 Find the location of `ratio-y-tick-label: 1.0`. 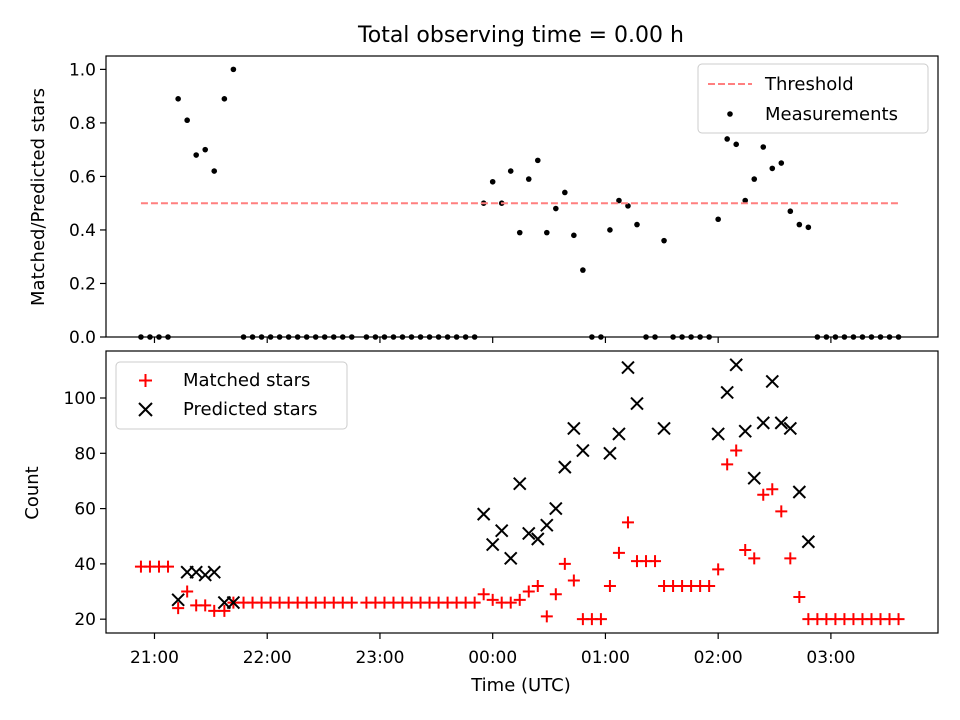

ratio-y-tick-label: 1.0 is located at coordinates (82, 70).